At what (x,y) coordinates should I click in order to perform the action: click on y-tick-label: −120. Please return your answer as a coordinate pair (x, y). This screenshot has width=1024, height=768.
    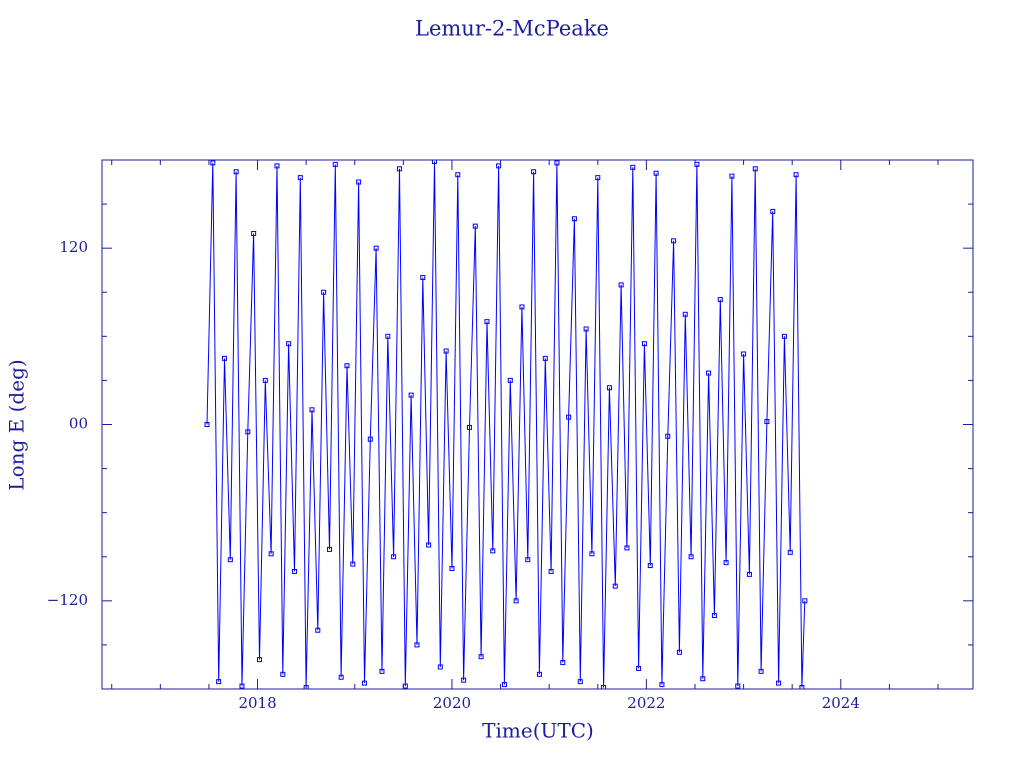
    Looking at the image, I should click on (67, 600).